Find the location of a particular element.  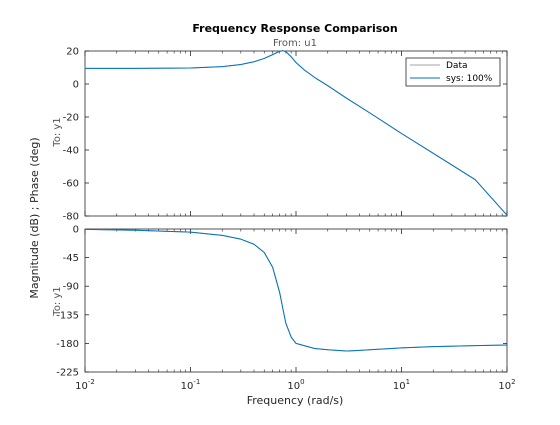

xtick-label: 10¹ is located at coordinates (401, 385).